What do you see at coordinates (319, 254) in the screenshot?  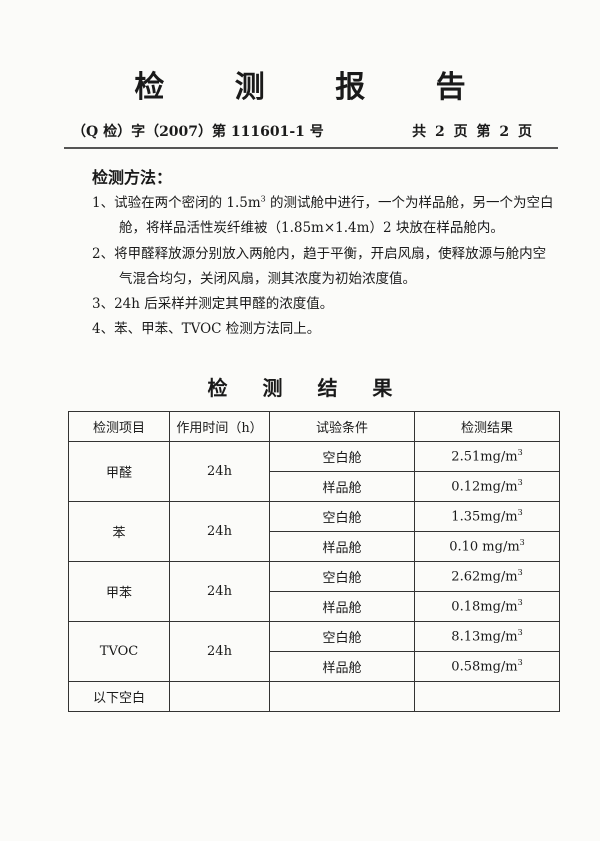 I see `method-item-2: 2、将甲醛释放源分别放入两舱内，趋于平衡，开启风扇，使释放源与舱内空` at bounding box center [319, 254].